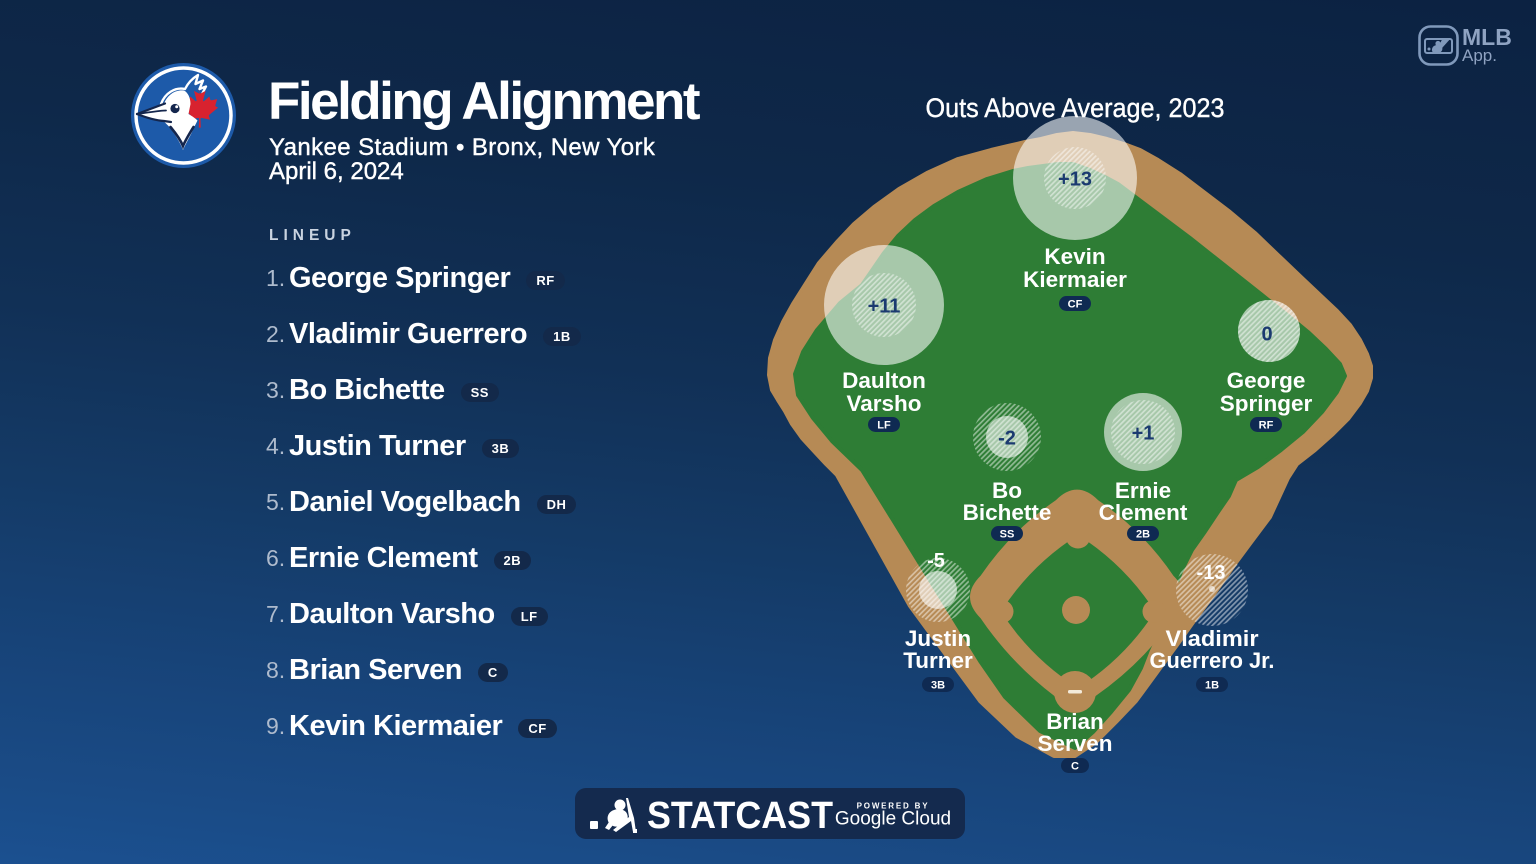  Describe the element at coordinates (1266, 426) in the screenshot. I see `svg-text: RF` at that location.